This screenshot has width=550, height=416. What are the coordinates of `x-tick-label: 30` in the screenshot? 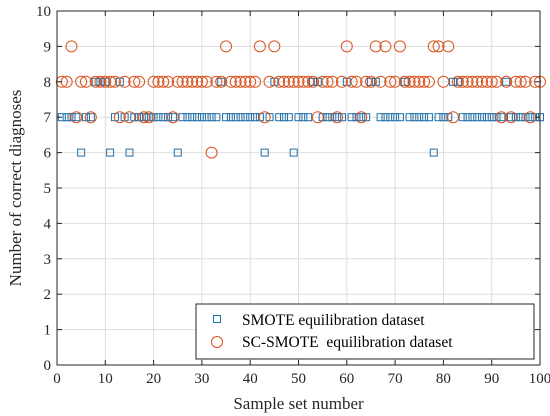 It's located at (201, 379).